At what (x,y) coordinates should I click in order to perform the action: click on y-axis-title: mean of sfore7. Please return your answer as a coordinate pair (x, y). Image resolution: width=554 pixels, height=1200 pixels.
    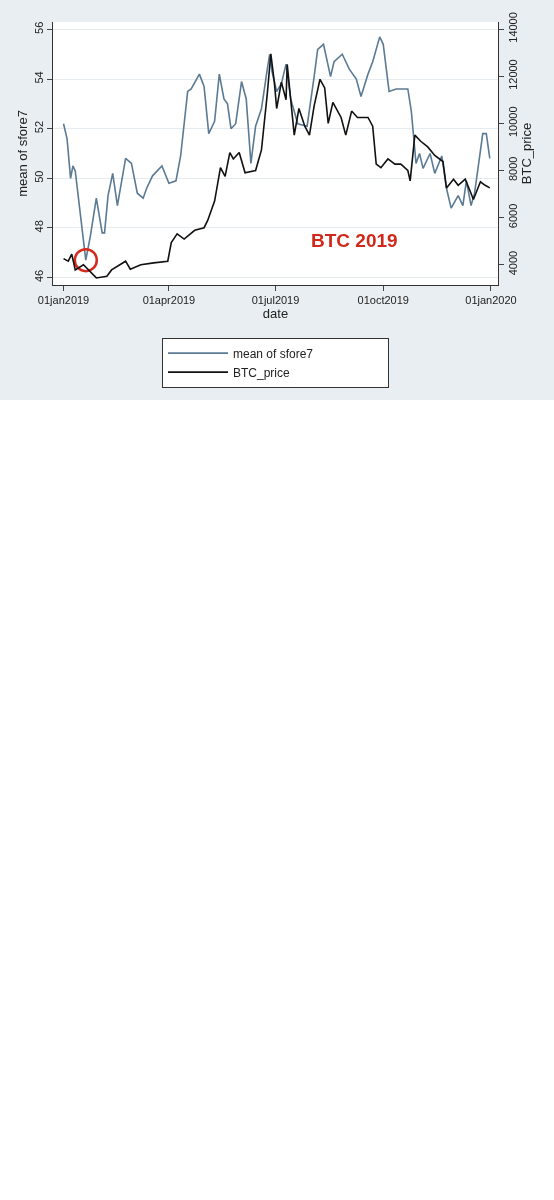
    Looking at the image, I should click on (22, 153).